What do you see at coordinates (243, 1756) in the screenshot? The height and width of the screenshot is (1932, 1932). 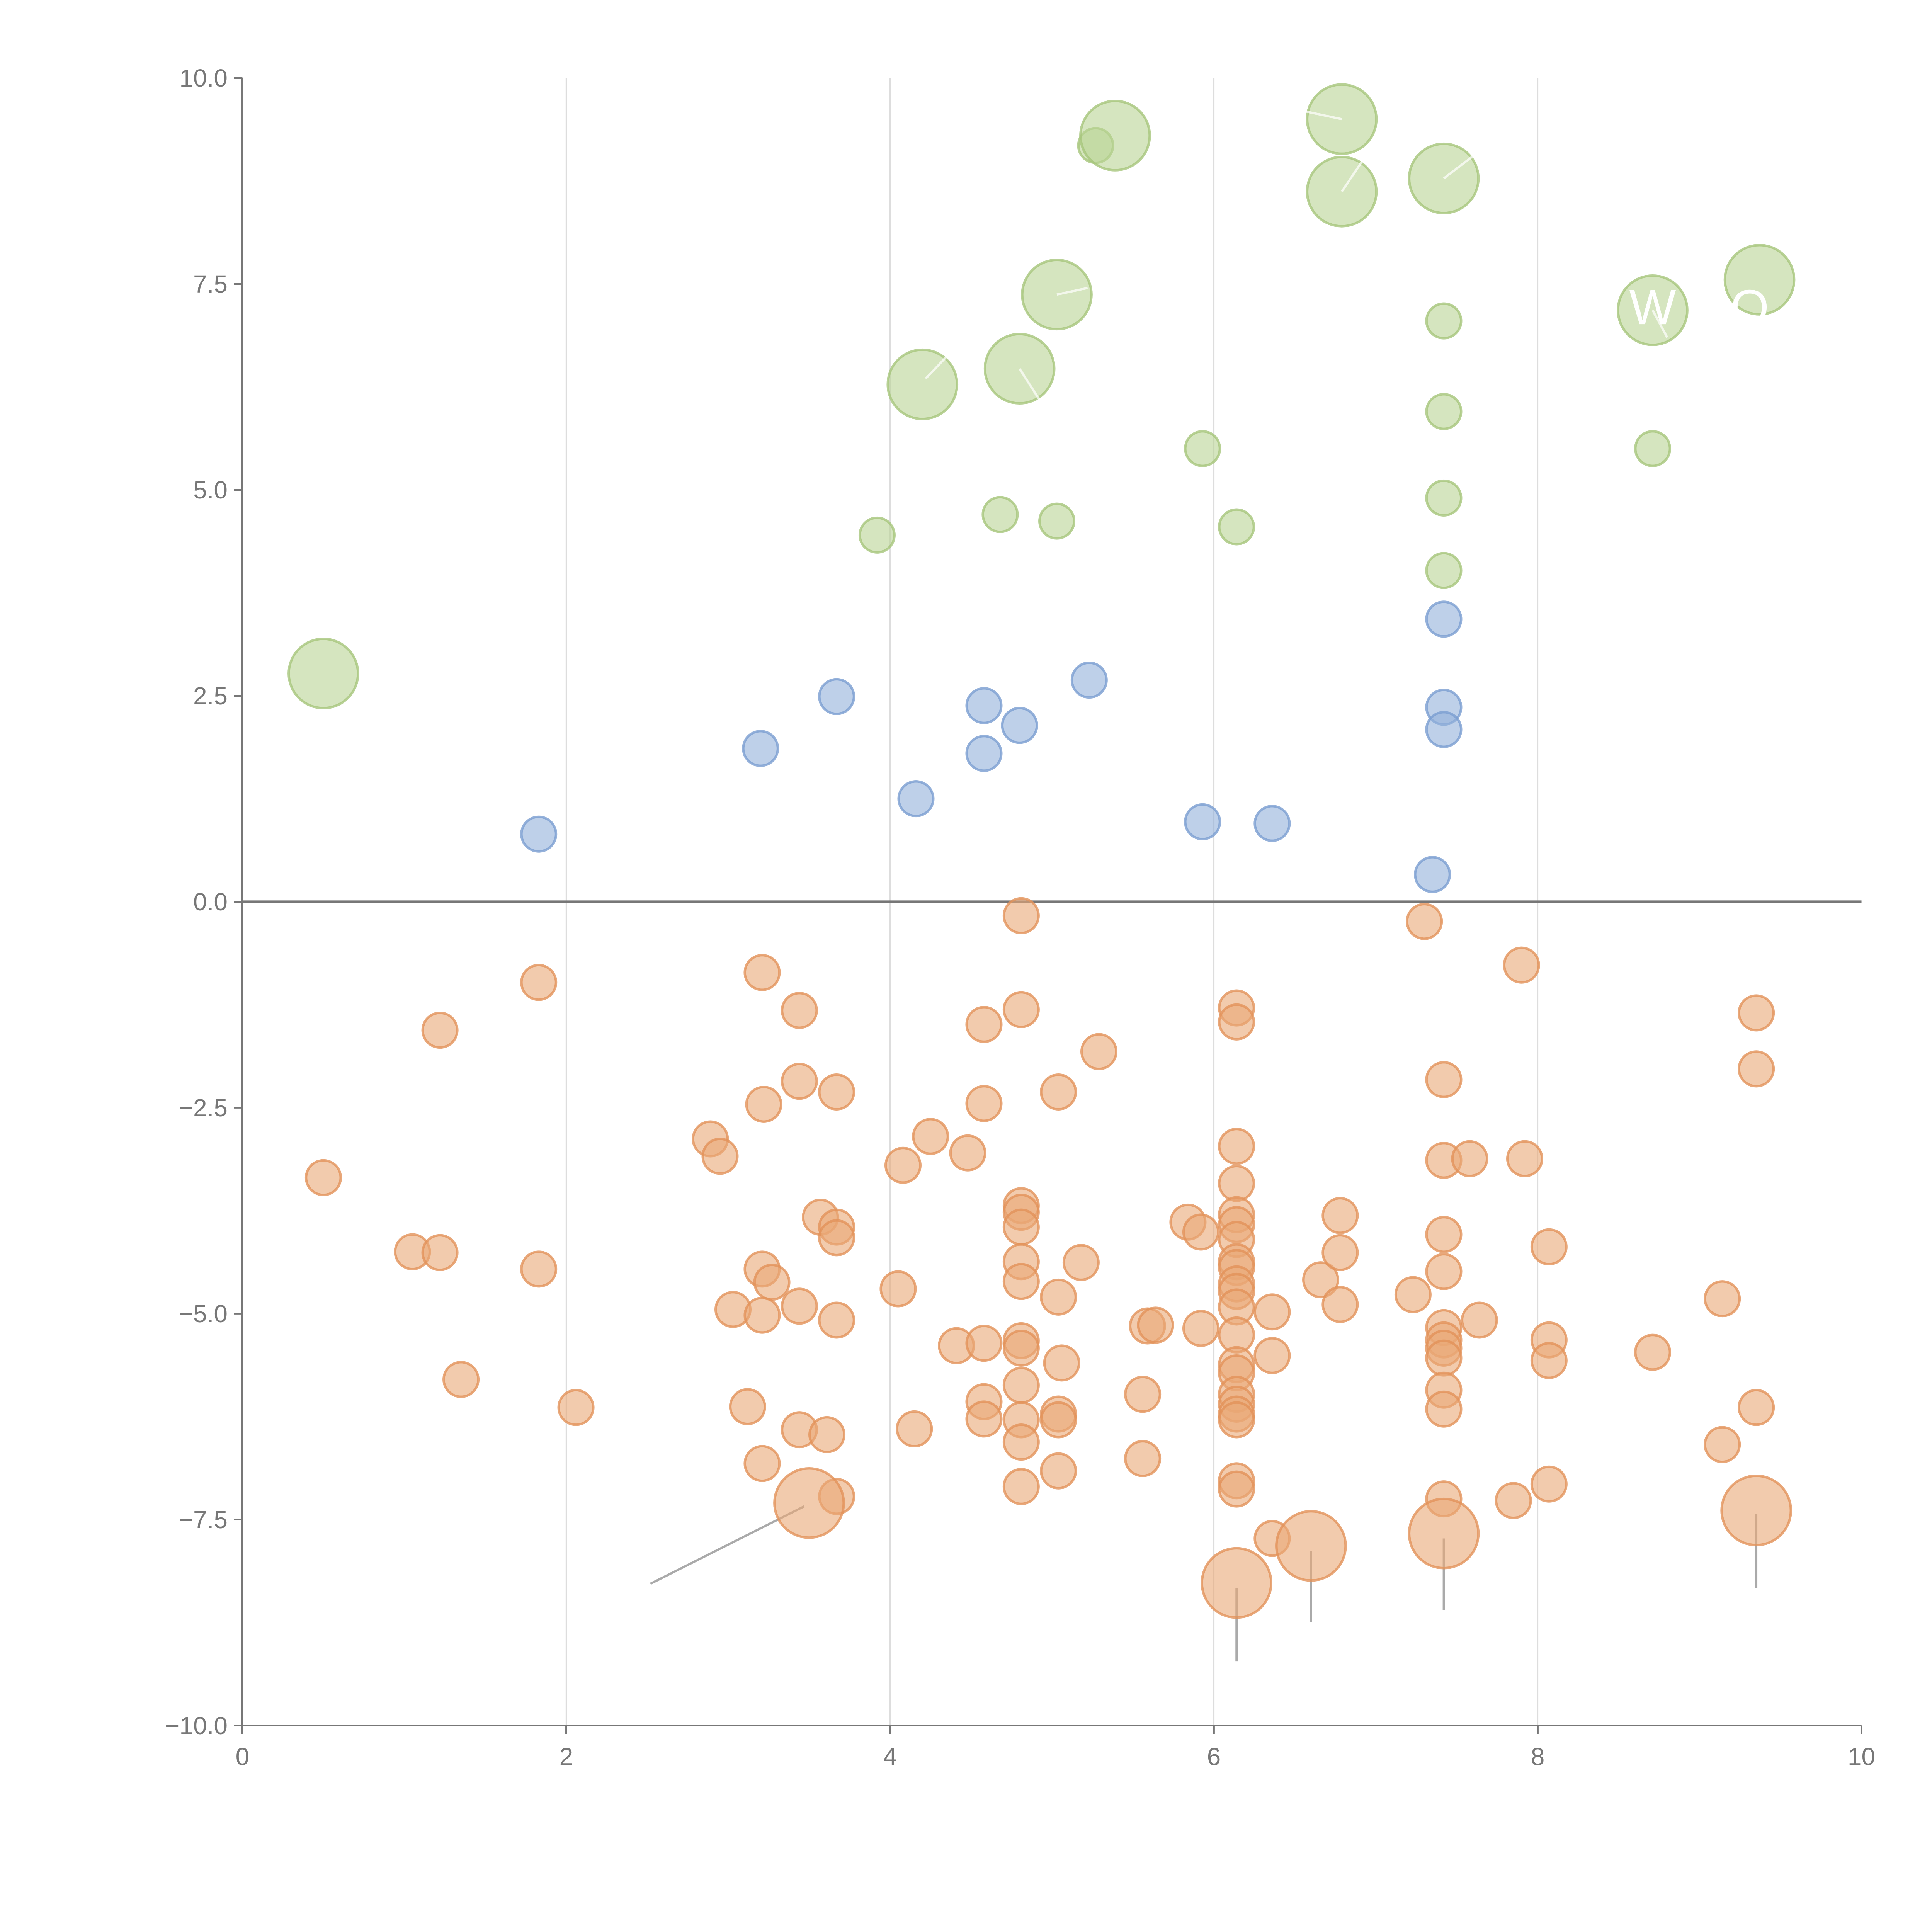 I see `x-tick-label: 0` at bounding box center [243, 1756].